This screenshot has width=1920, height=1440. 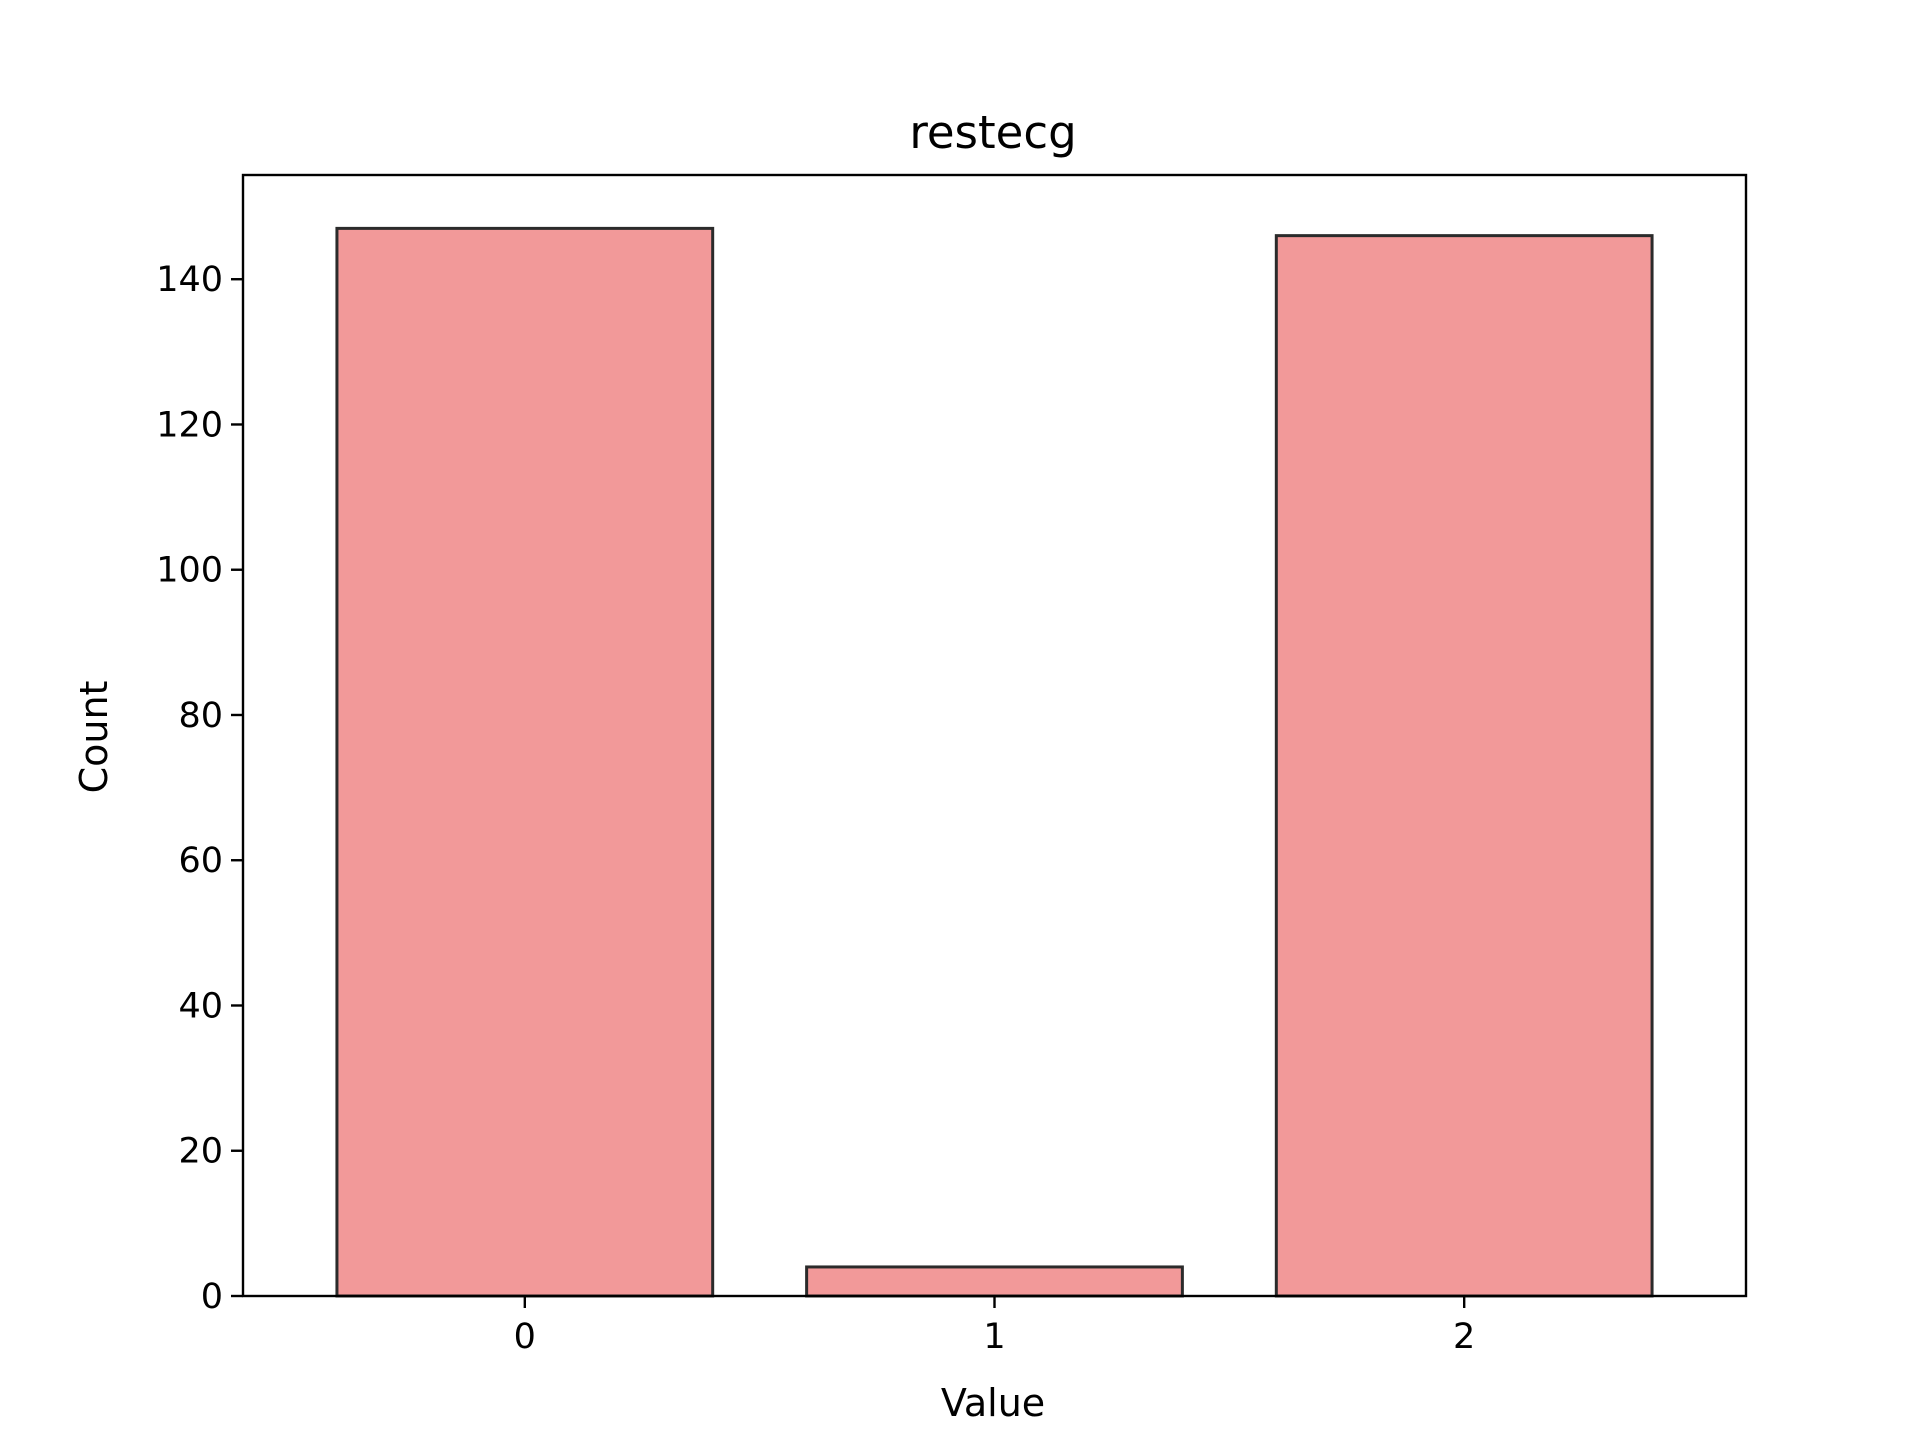 I want to click on y-tick-label: 120, so click(x=189, y=425).